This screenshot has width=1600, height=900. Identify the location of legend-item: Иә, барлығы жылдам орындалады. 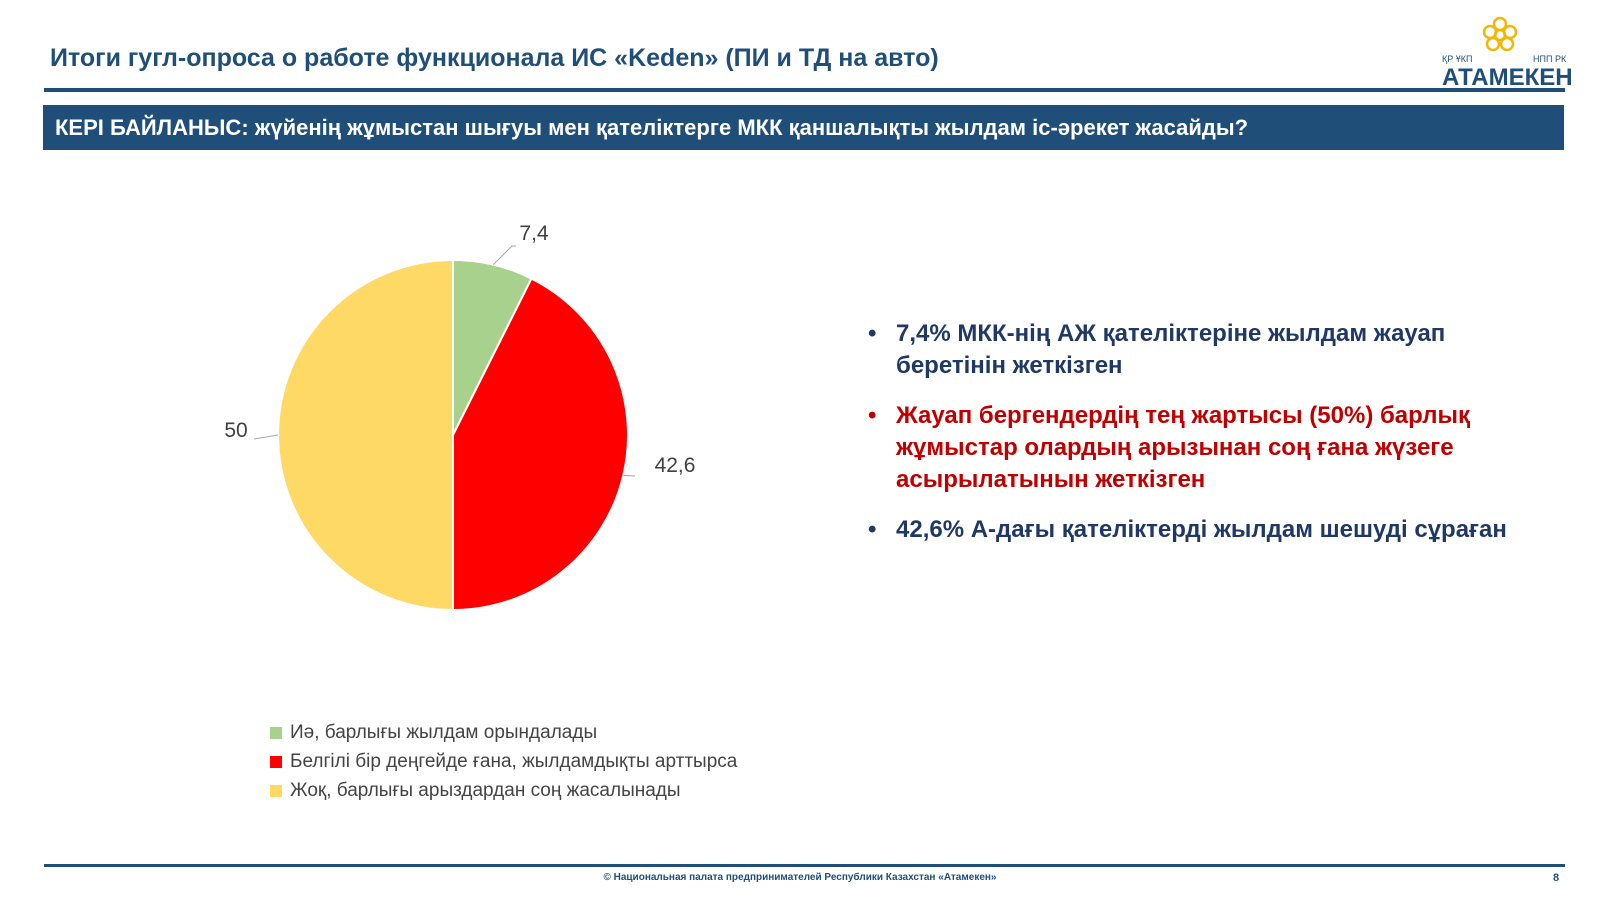
(503, 732).